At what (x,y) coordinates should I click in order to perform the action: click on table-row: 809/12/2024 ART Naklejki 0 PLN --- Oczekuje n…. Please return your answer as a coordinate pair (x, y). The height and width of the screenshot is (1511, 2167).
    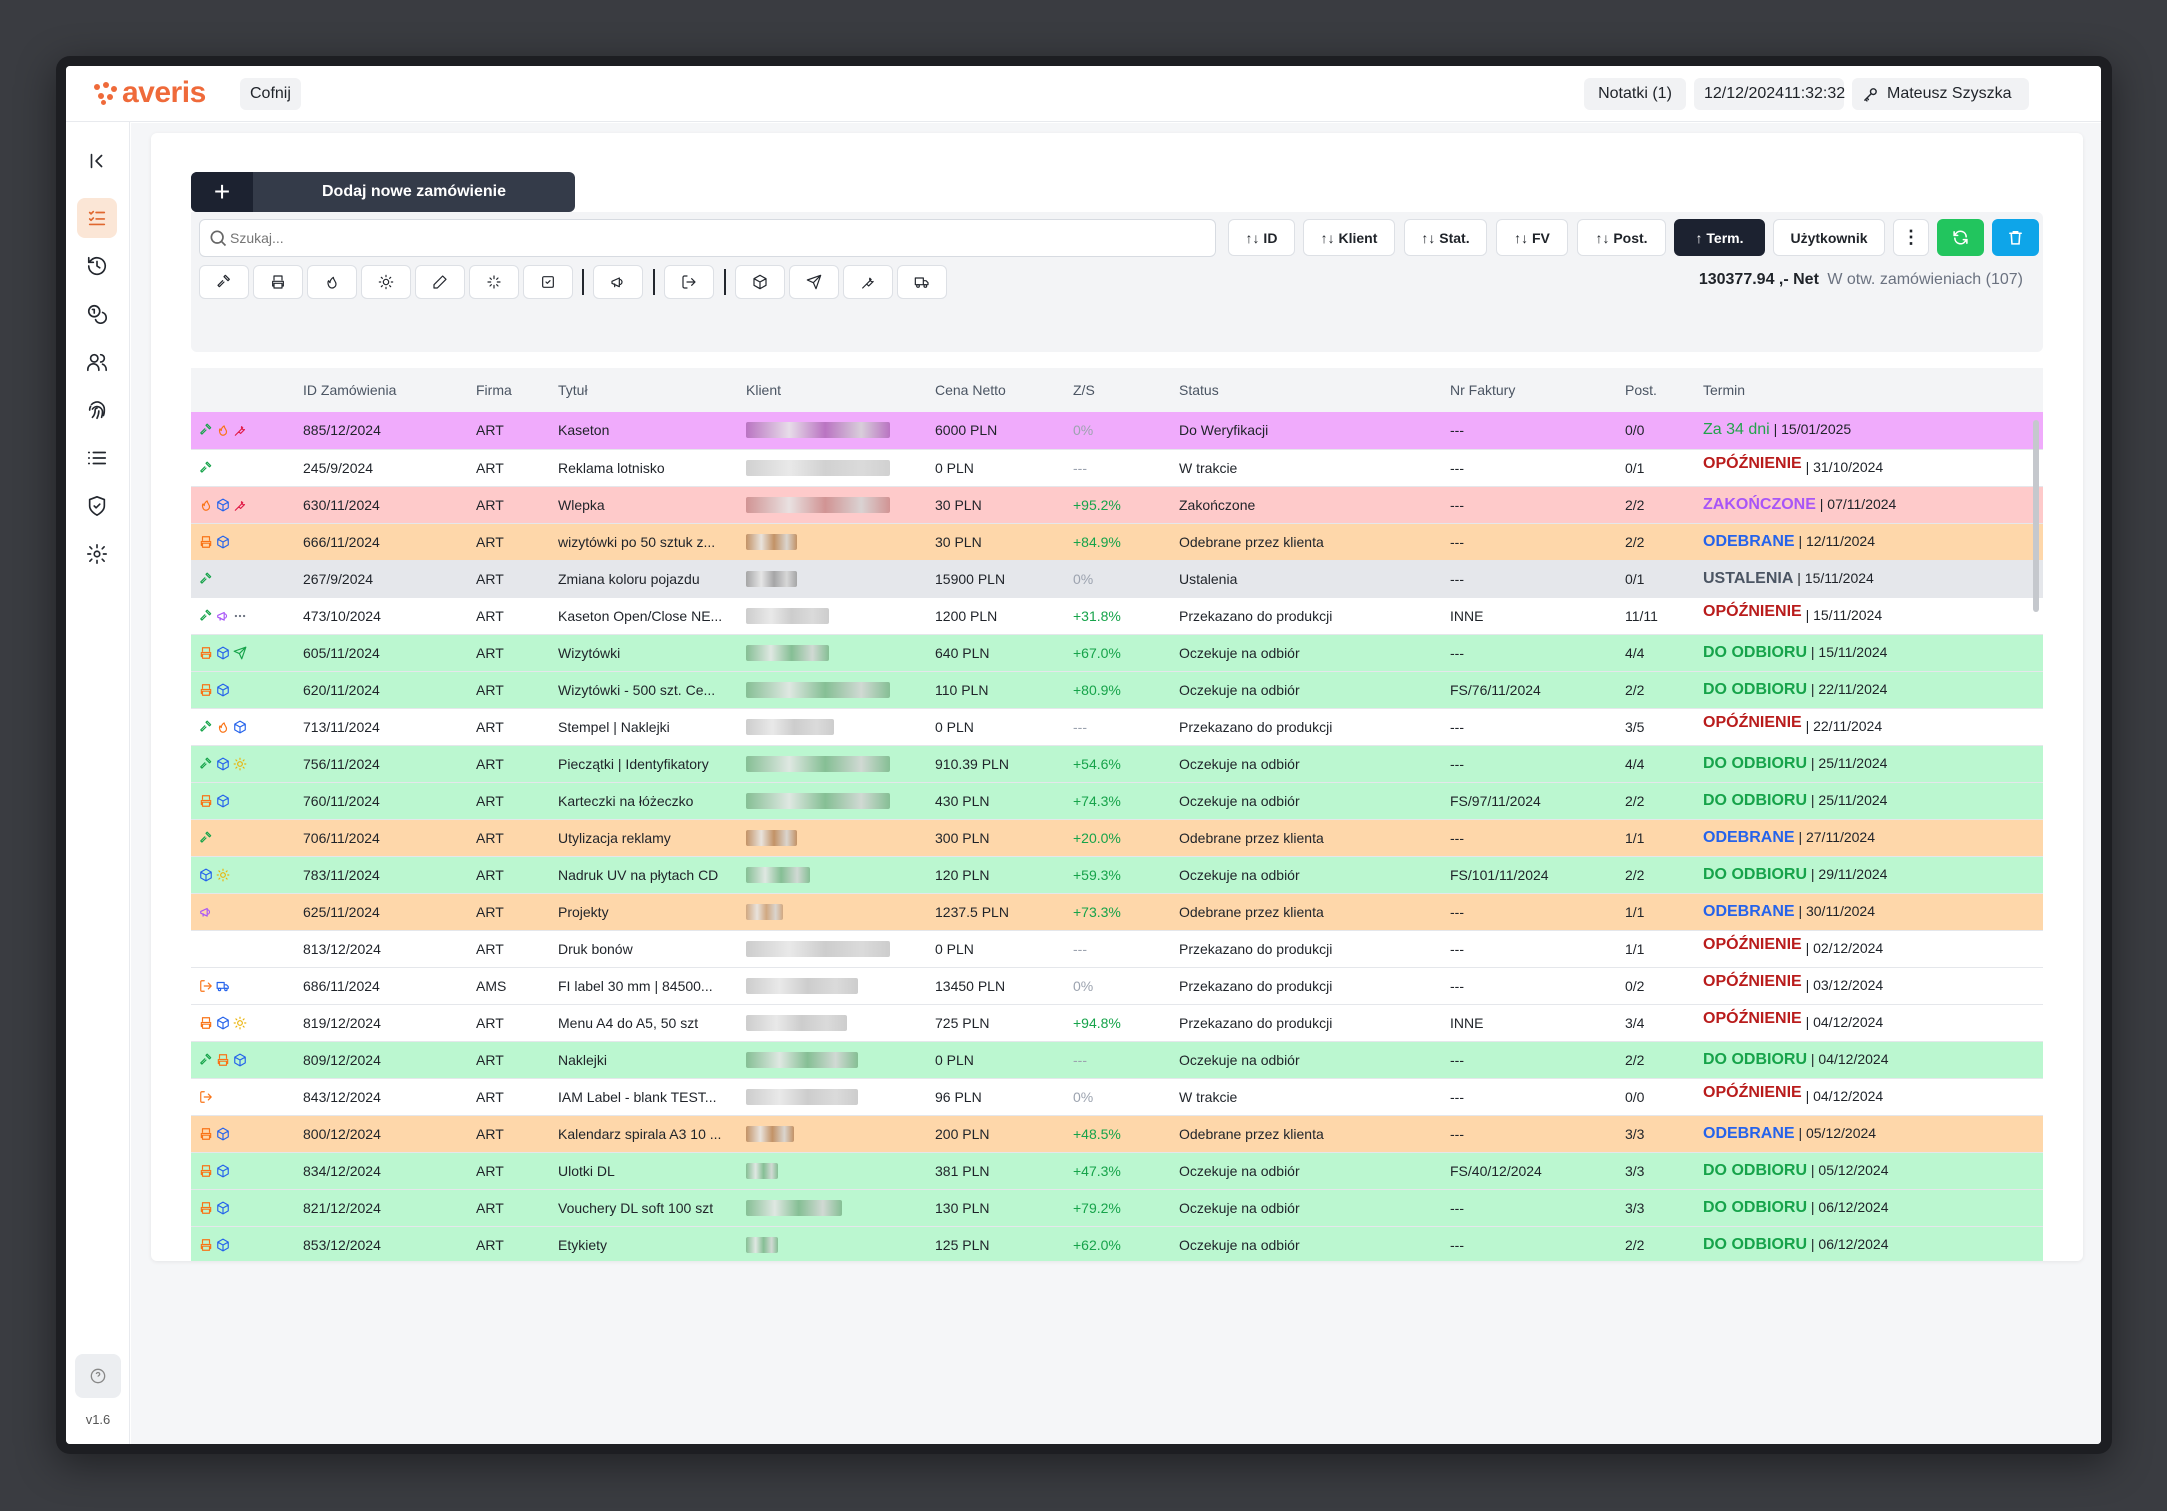
    Looking at the image, I should click on (1117, 1059).